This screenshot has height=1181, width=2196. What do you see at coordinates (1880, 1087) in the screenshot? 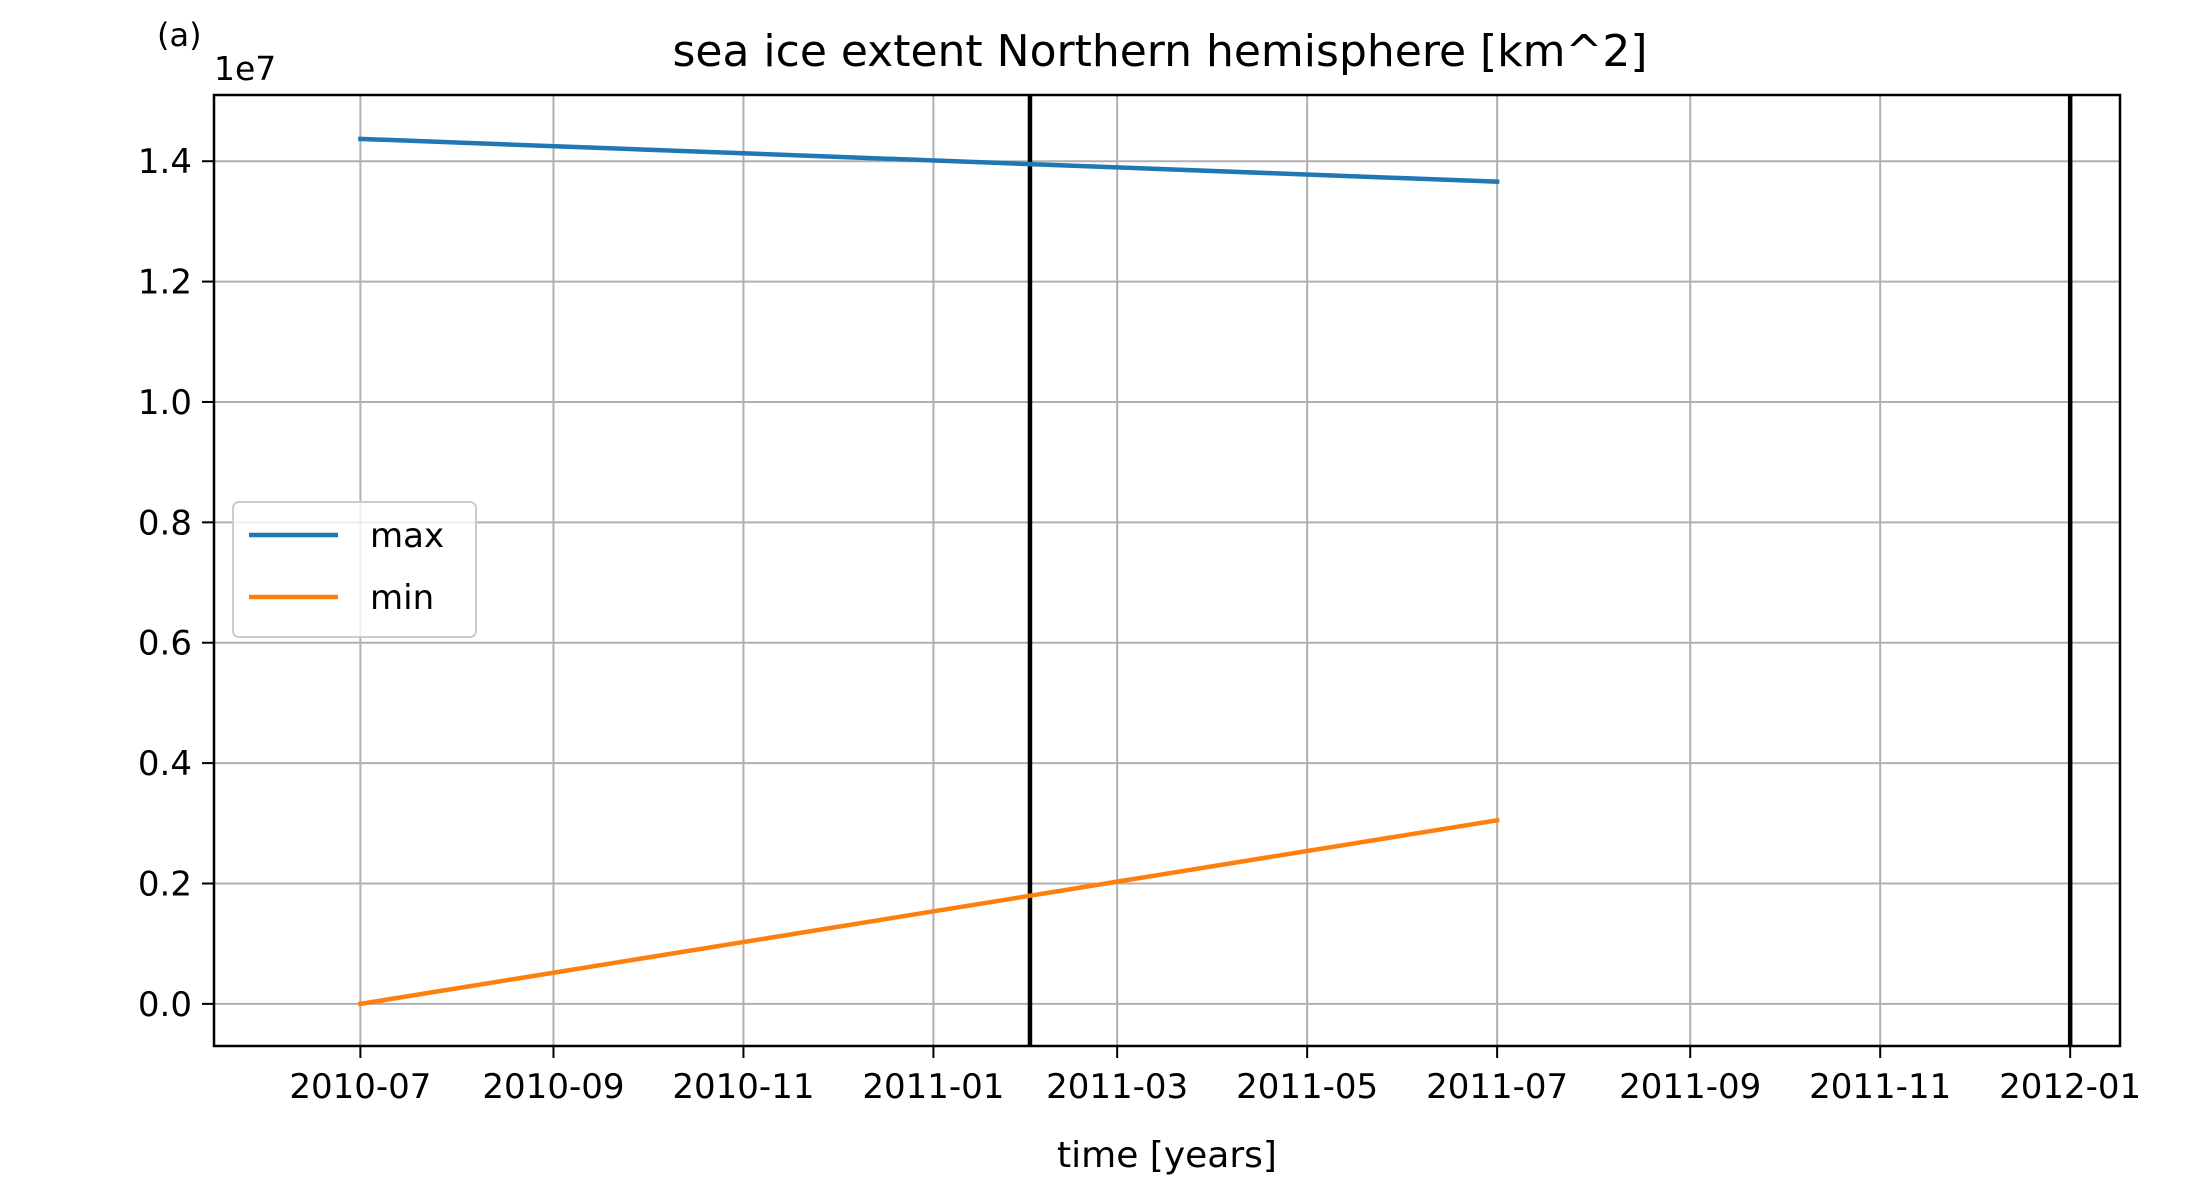
I see `x-tick-label: 2011-11` at bounding box center [1880, 1087].